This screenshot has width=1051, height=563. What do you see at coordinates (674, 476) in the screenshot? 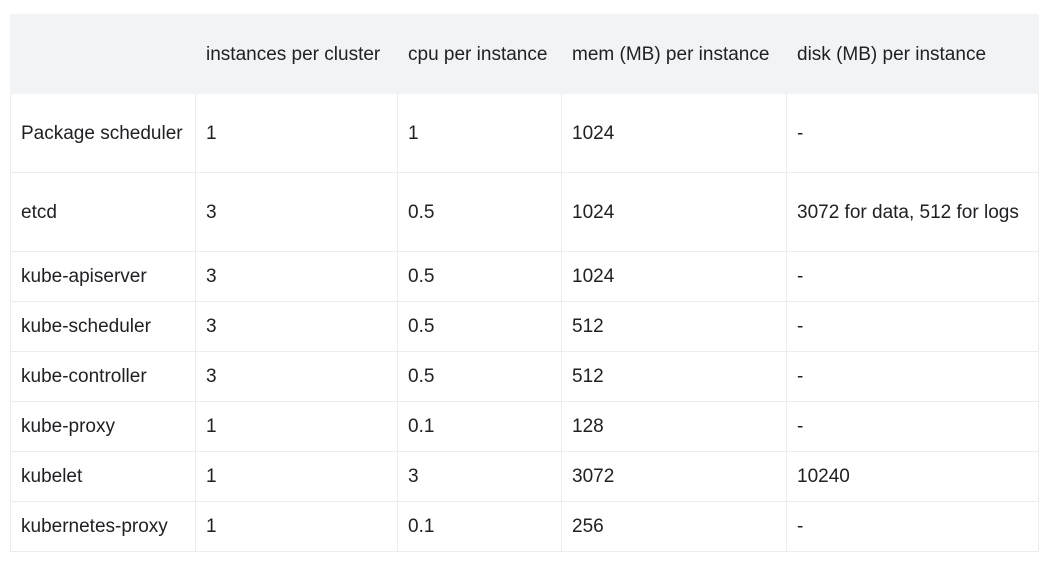
I see `cell-mem: 3072` at bounding box center [674, 476].